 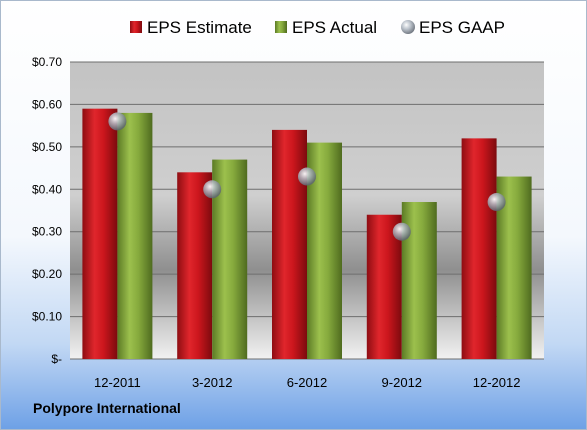 I want to click on x-axis-tick-labels: 12-2011 3-2012 6-2012 9-2012 12-2012, so click(x=307, y=382).